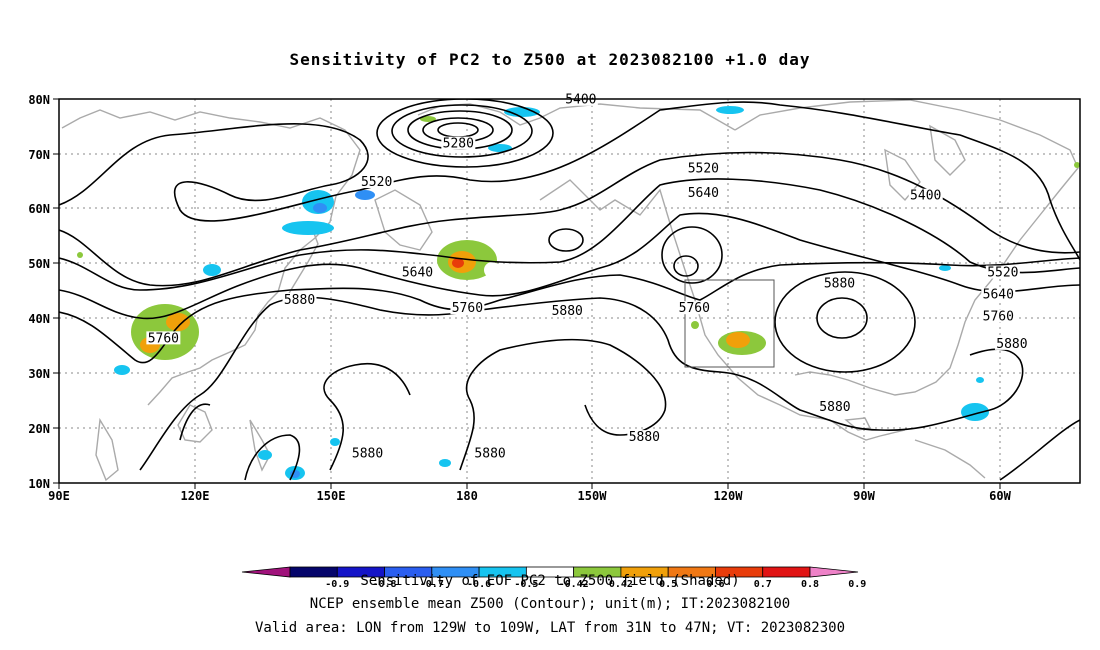 The width and height of the screenshot is (1100, 650). Describe the element at coordinates (729, 323) in the screenshot. I see `valid-area-box` at that location.